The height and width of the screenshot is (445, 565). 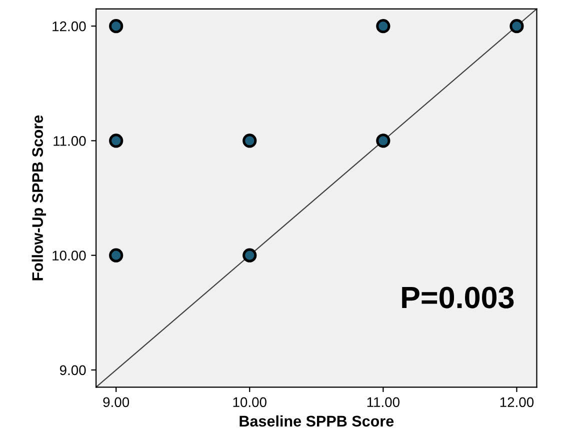 What do you see at coordinates (458, 297) in the screenshot?
I see `annotation: P=0.003` at bounding box center [458, 297].